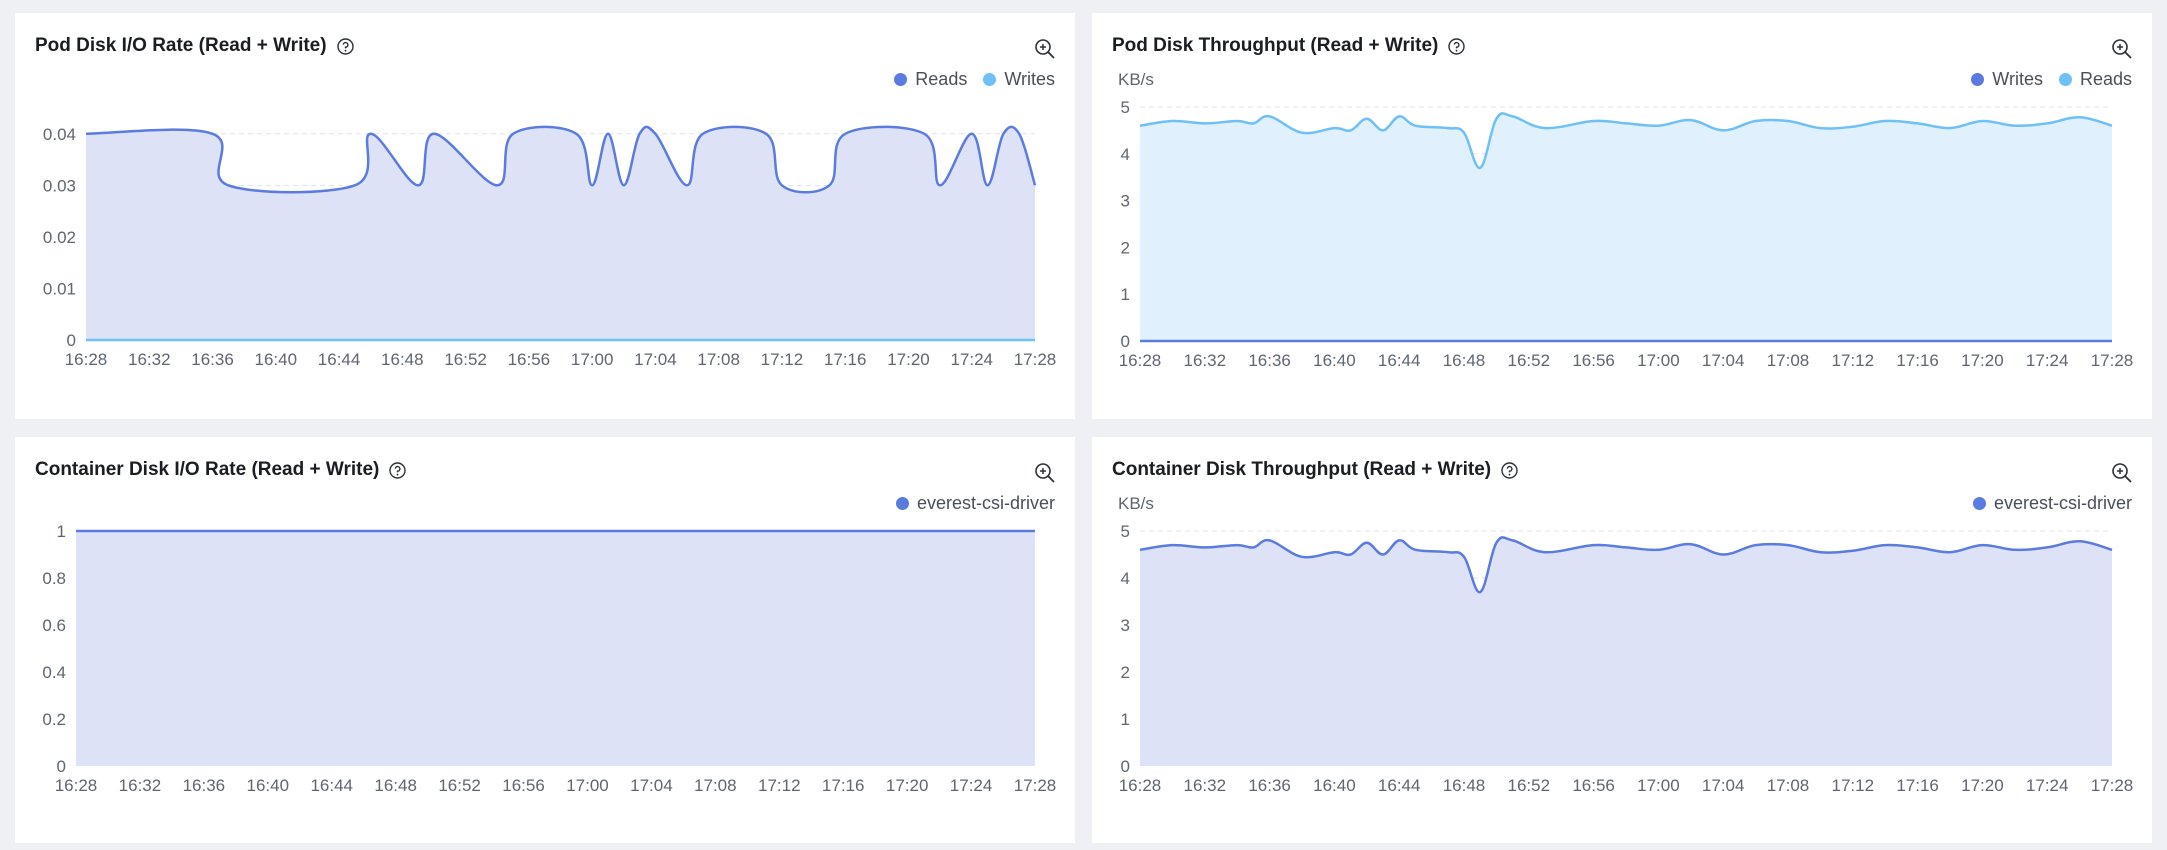 Image resolution: width=2167 pixels, height=850 pixels. What do you see at coordinates (181, 45) in the screenshot?
I see `panel-title: Pod Disk I/O Rate (Read + Write)` at bounding box center [181, 45].